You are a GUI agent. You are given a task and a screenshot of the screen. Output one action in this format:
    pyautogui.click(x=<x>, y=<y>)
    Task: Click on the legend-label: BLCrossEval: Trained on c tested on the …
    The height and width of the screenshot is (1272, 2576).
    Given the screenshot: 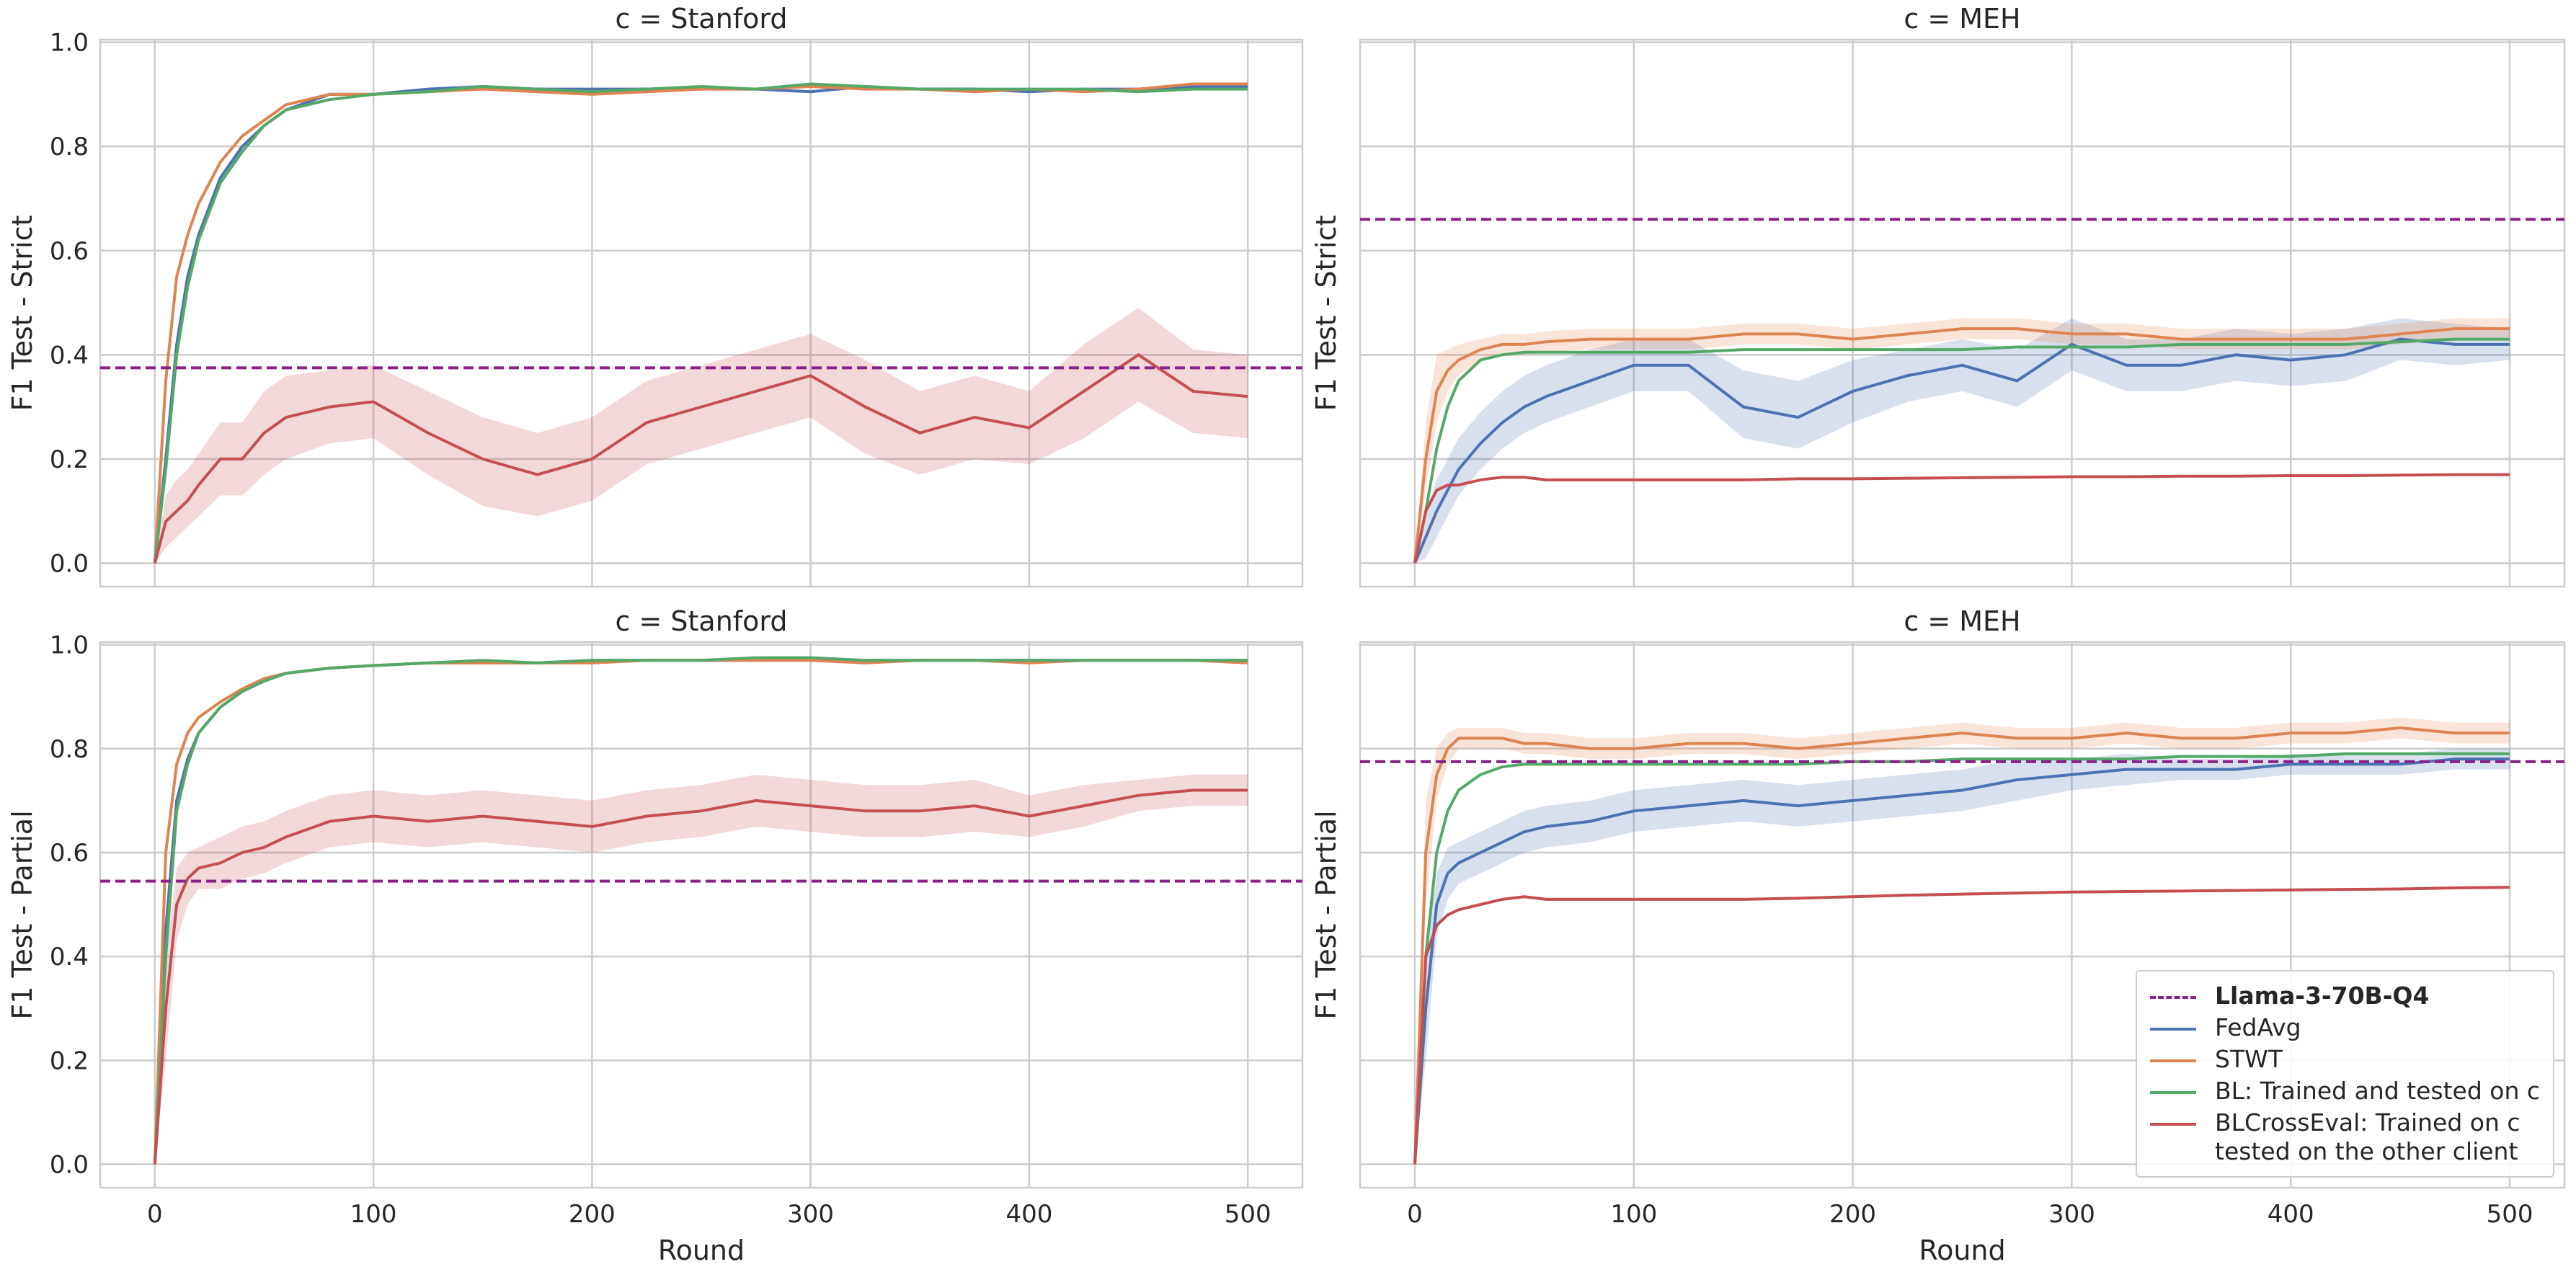 What is the action you would take?
    pyautogui.click(x=2368, y=1136)
    